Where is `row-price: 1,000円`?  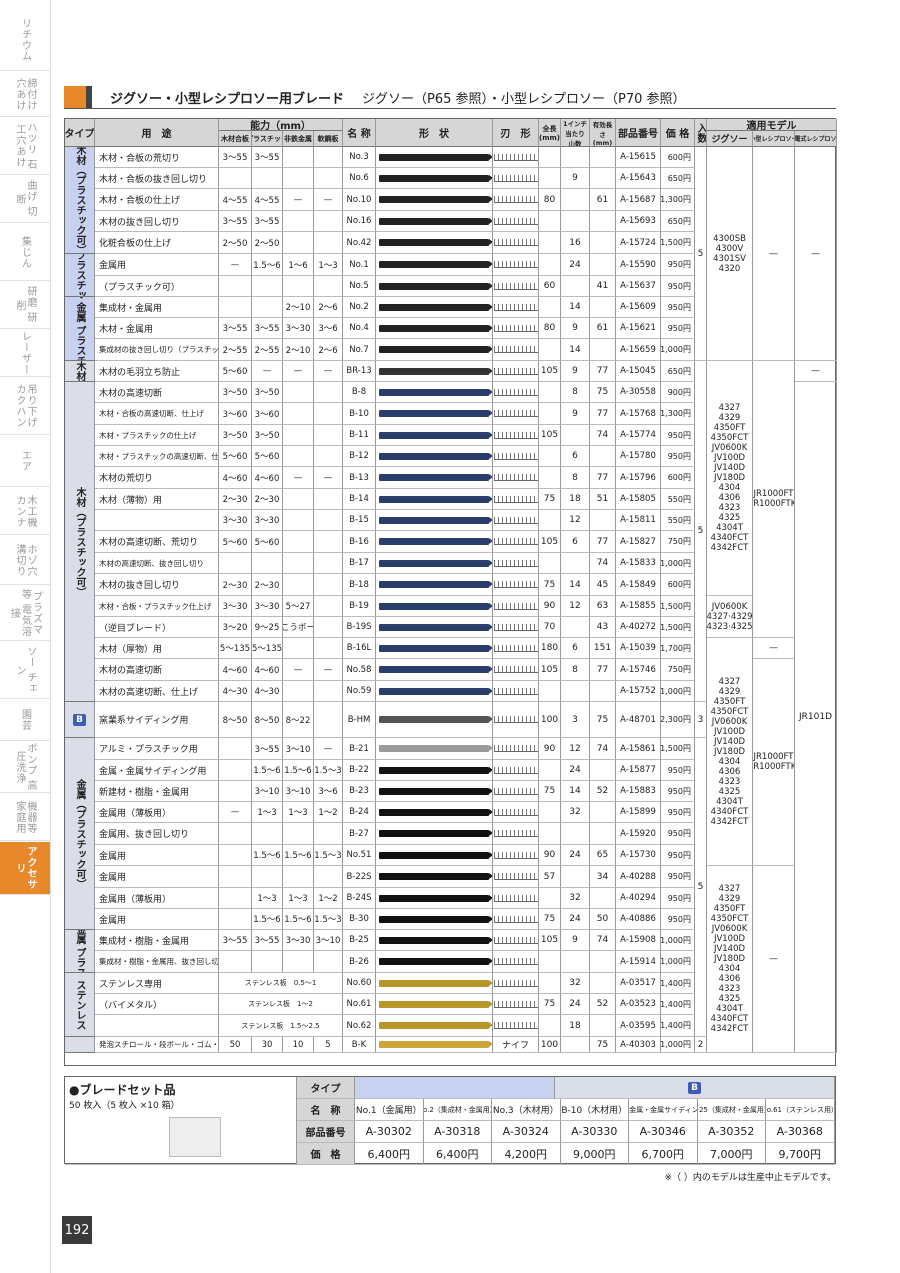 row-price: 1,000円 is located at coordinates (678, 691).